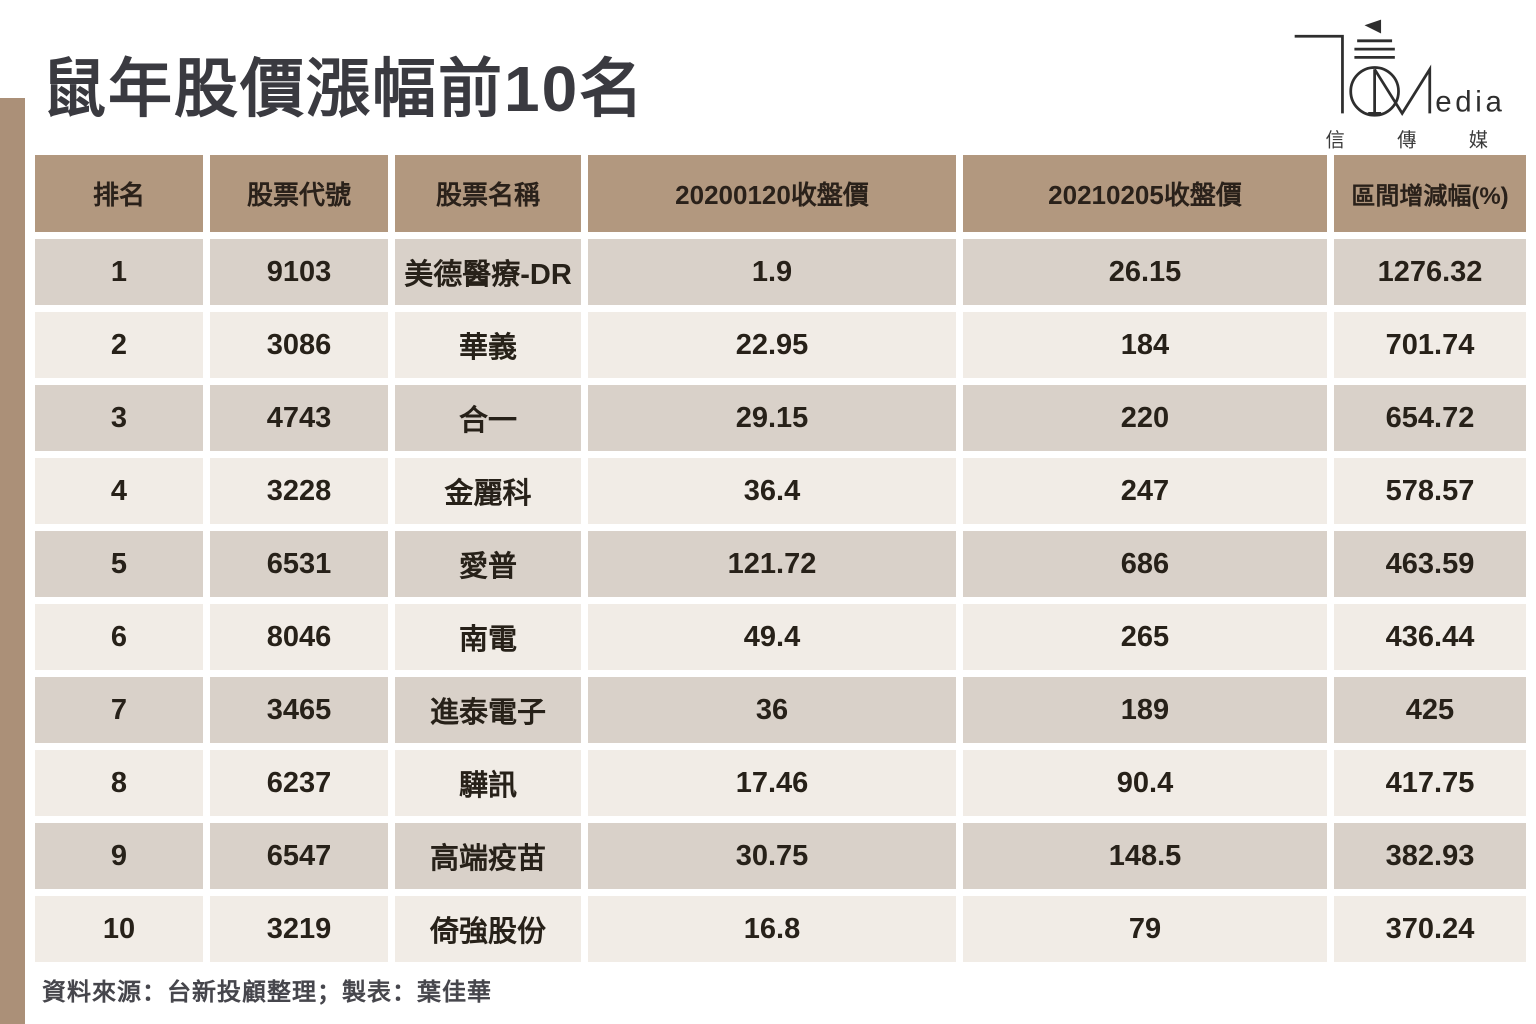 Image resolution: width=1536 pixels, height=1024 pixels. What do you see at coordinates (1430, 272) in the screenshot?
I see `cell-change-pct: 1276.32` at bounding box center [1430, 272].